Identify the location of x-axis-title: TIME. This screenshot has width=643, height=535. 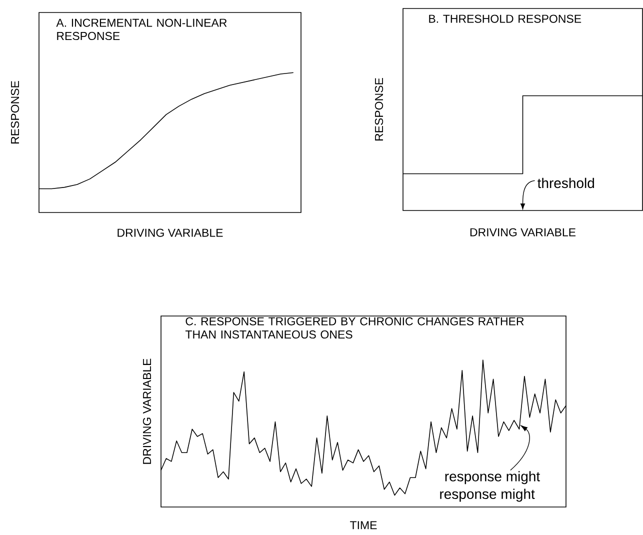
(363, 525).